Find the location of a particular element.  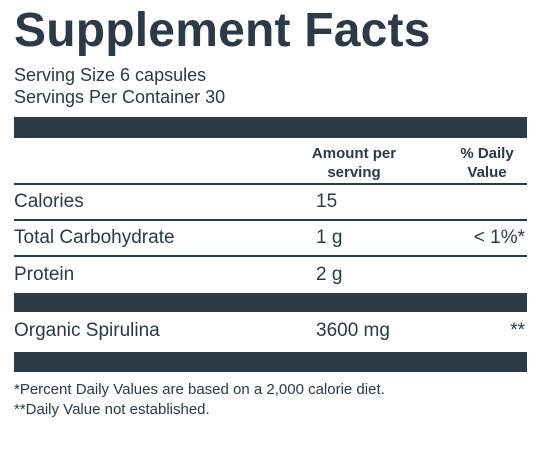

nutrient-row-total-carbohydrate: Total Carbohydrate 1 g < 1%* is located at coordinates (270, 239).